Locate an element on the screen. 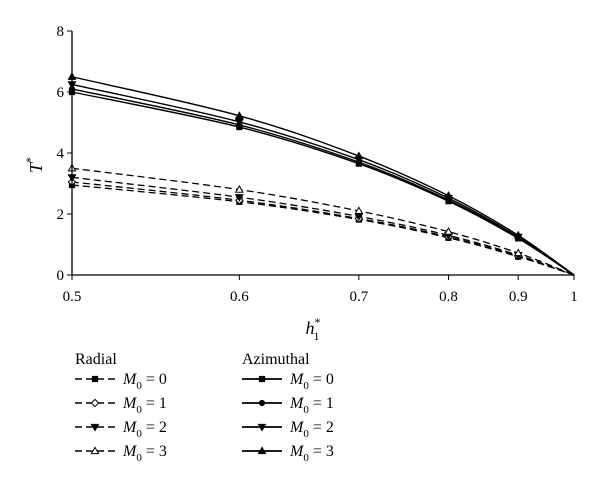  legend-group-azimuthal: Azimuthal M0 = 0 M0 = 1 M0 = 2 M0 = 3 is located at coordinates (288, 407).